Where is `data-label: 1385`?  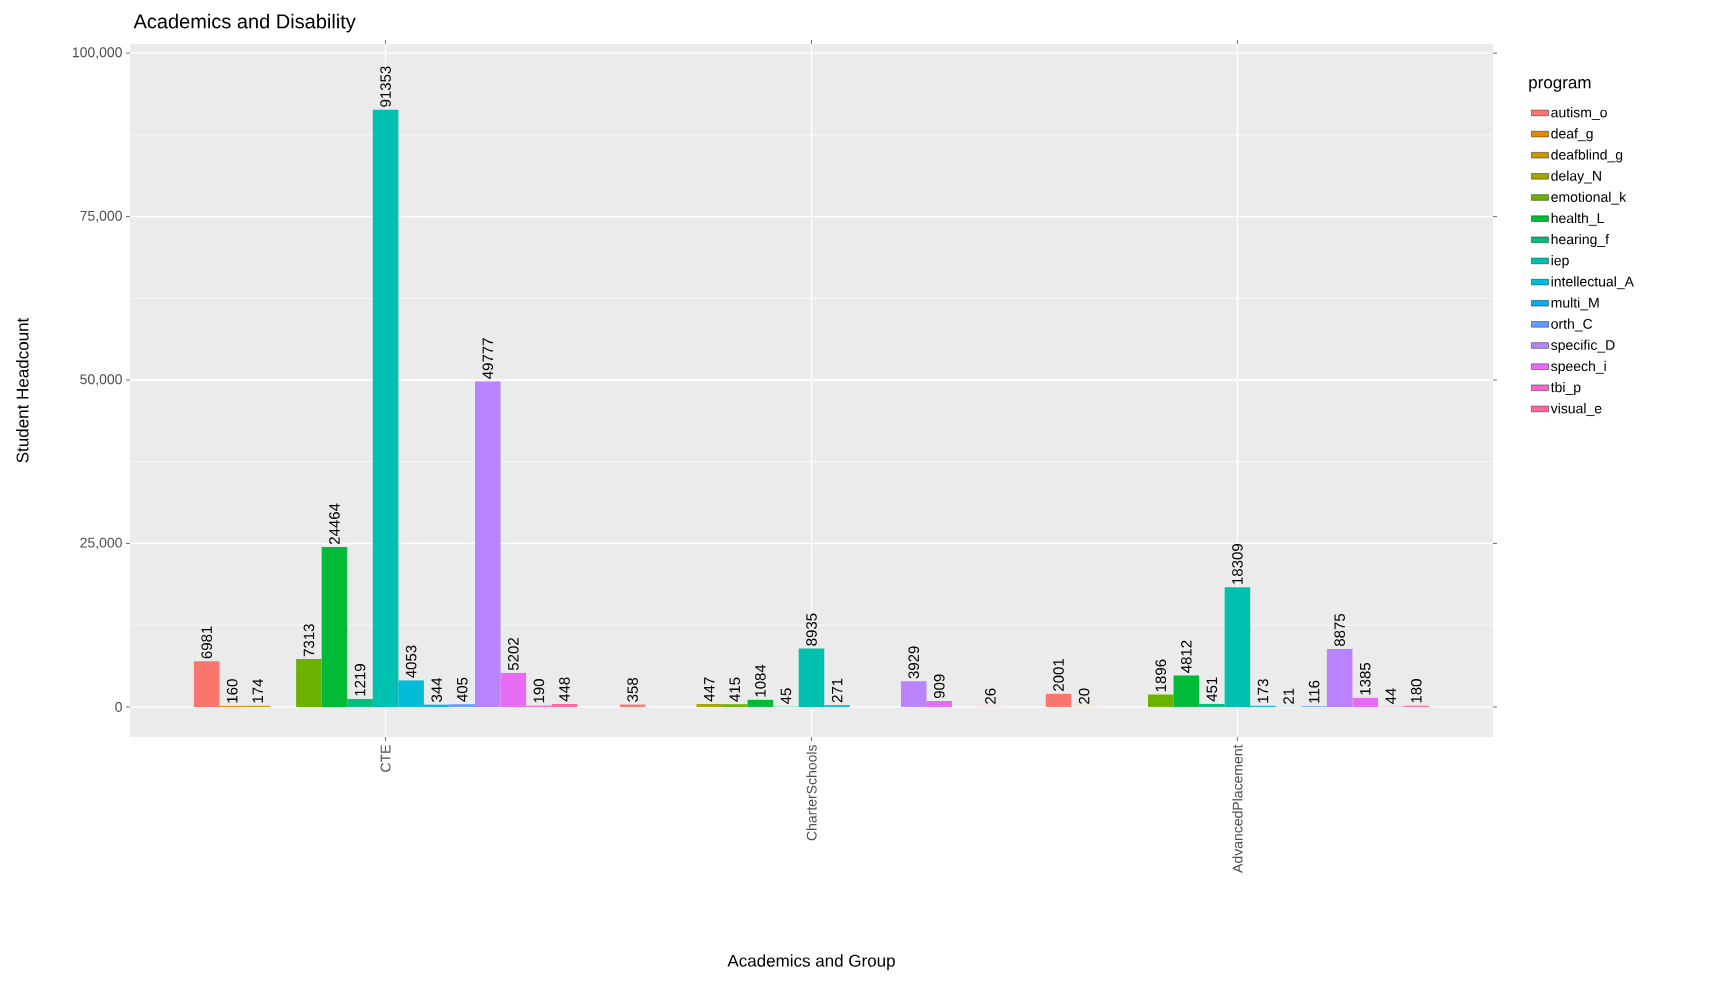
data-label: 1385 is located at coordinates (1365, 678).